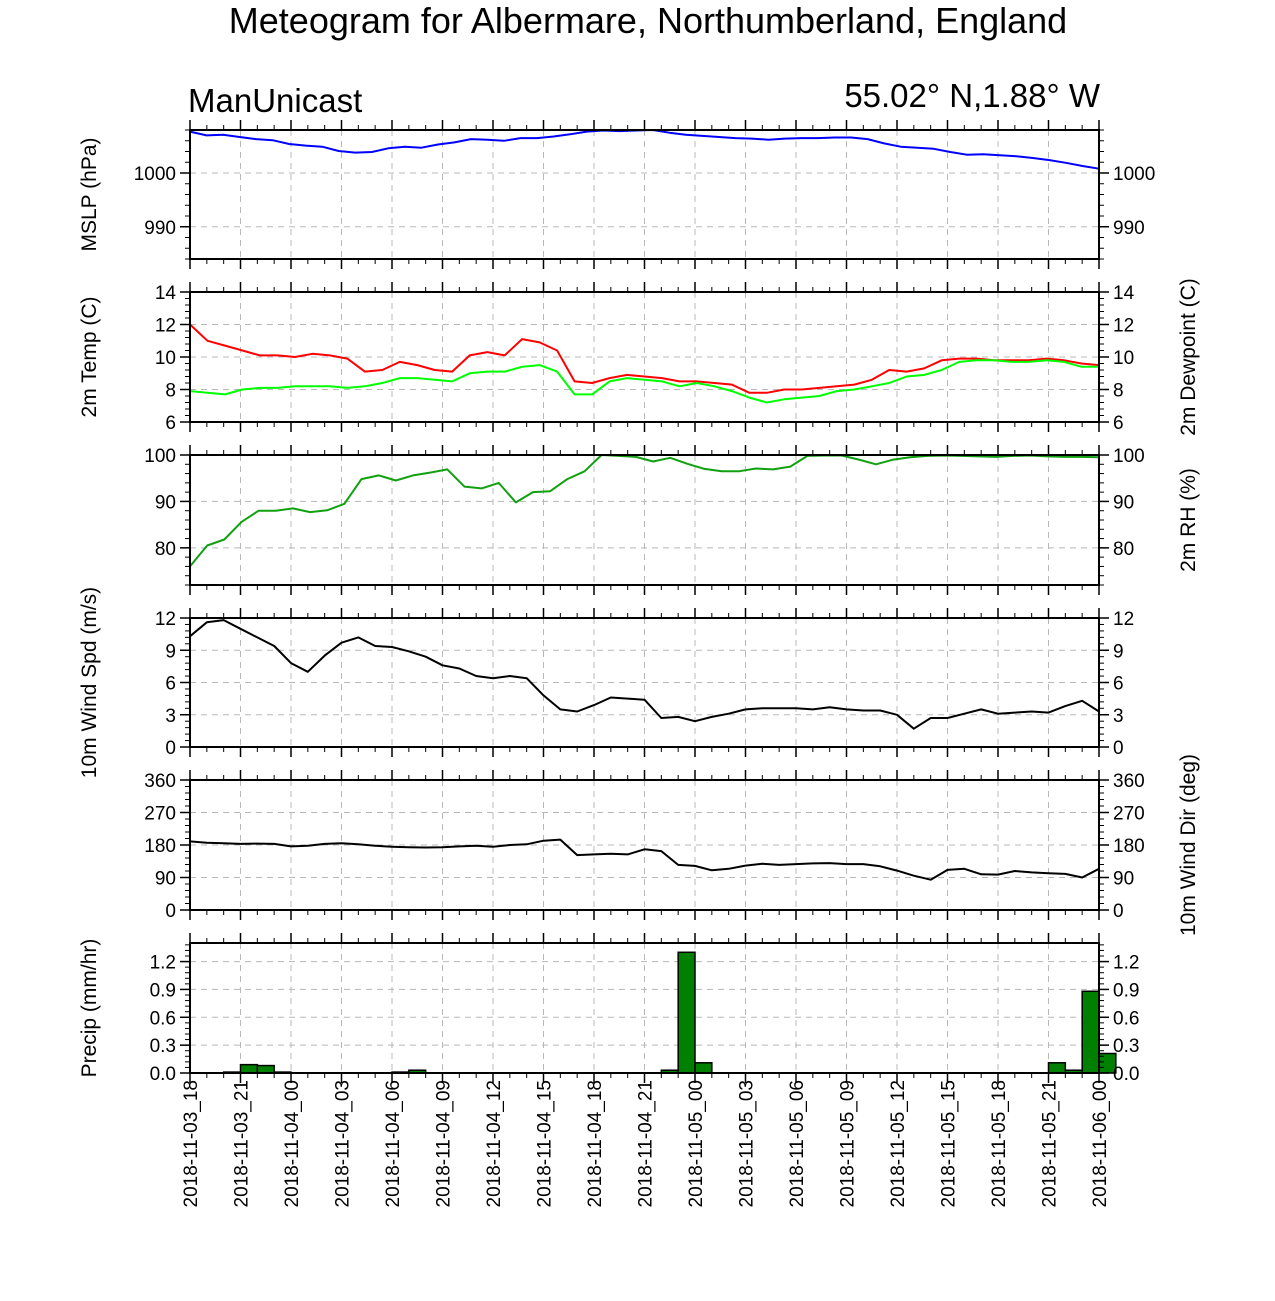 Image resolution: width=1275 pixels, height=1301 pixels. What do you see at coordinates (393, 1143) in the screenshot?
I see `time-tick-label: 2018-11-04_06` at bounding box center [393, 1143].